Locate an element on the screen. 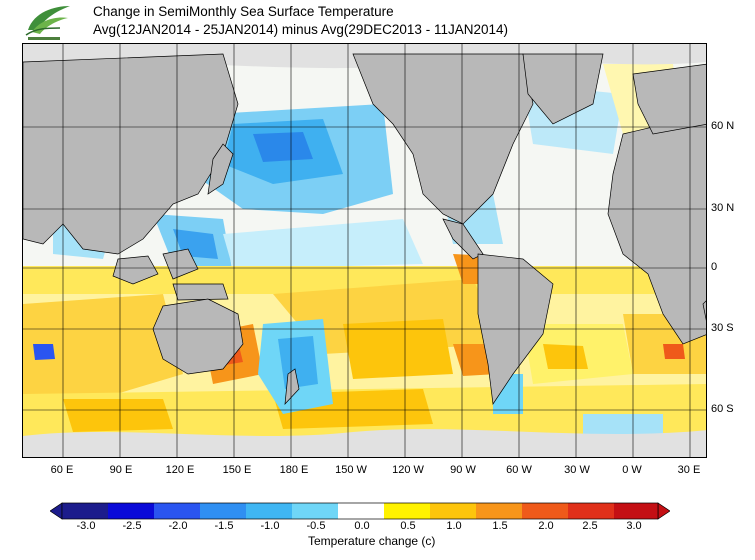 The height and width of the screenshot is (560, 755). lat-label-30s: 30 S is located at coordinates (722, 328).